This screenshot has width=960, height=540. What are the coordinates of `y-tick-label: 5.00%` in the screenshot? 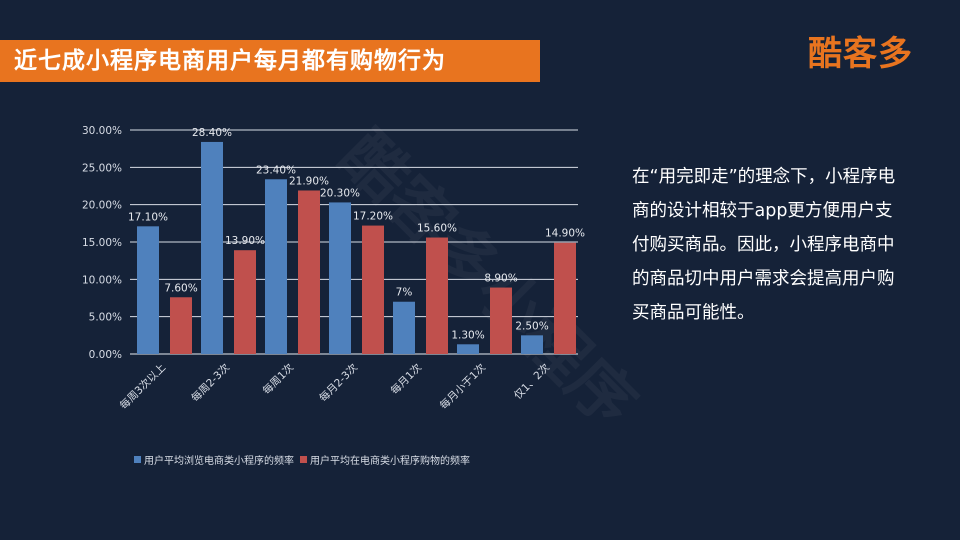 It's located at (105, 318).